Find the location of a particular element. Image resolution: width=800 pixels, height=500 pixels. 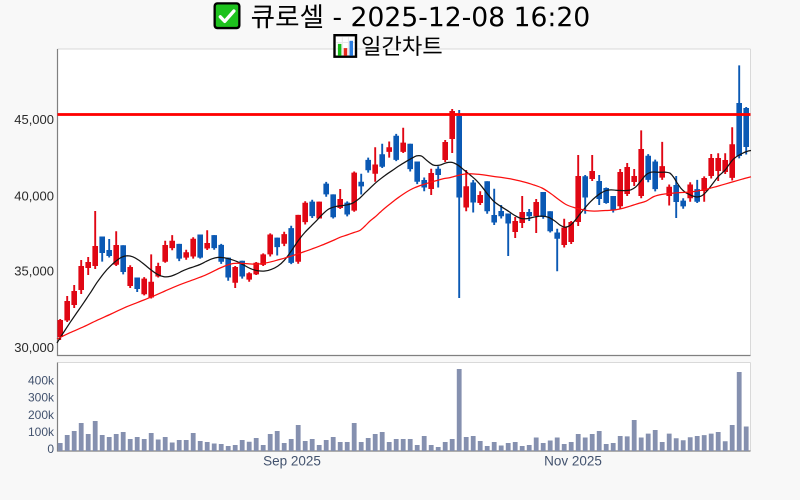

svg-text: Sep 2025 is located at coordinates (292, 461).